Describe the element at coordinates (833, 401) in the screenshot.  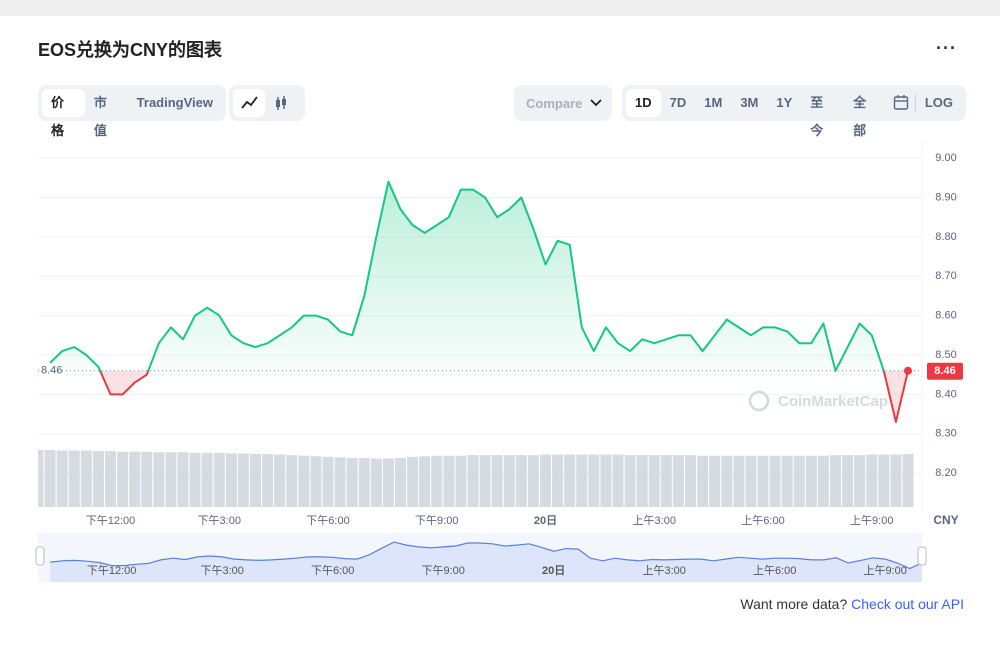
I see `watermark: CoinMarketCap` at that location.